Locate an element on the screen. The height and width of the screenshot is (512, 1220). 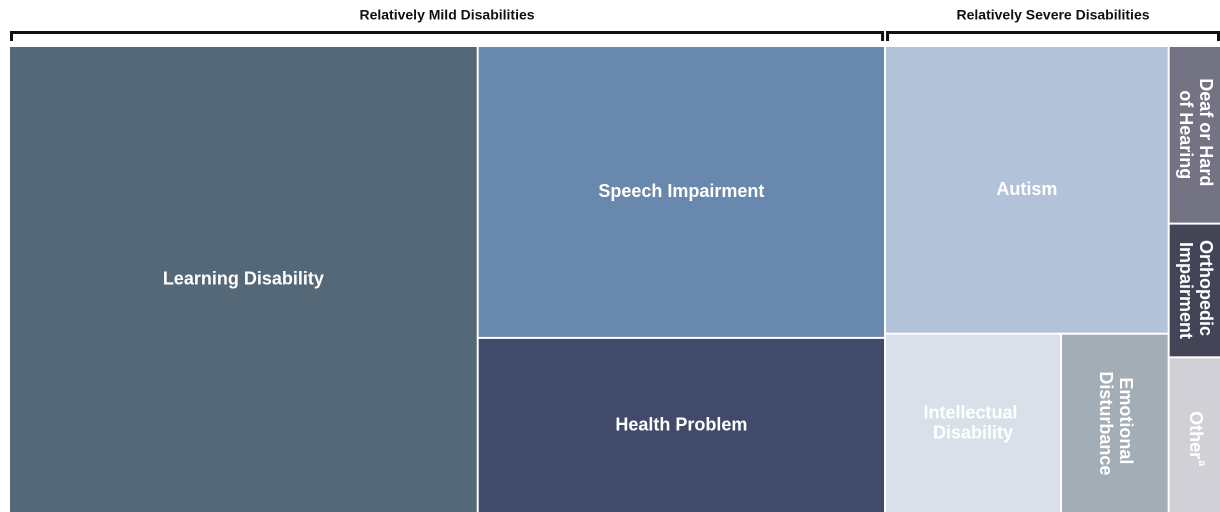
group-label: Relatively Mild Disabilities is located at coordinates (446, 15).